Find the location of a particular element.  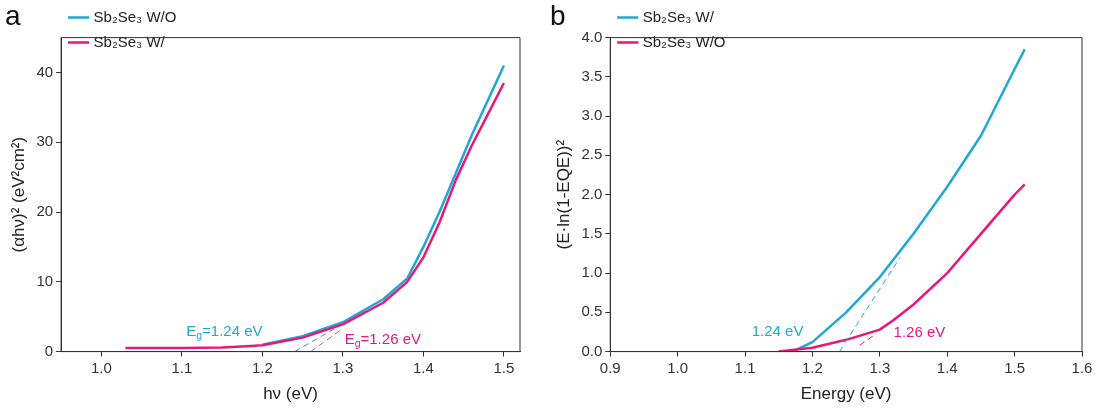

y-tick-label: 1.5 is located at coordinates (592, 232).